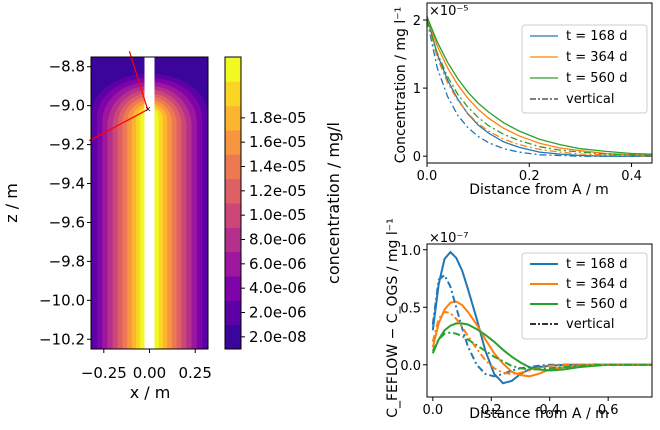 The height and width of the screenshot is (430, 660). Describe the element at coordinates (596, 57) in the screenshot. I see `plot1-legend-label: t = 364 d` at that location.